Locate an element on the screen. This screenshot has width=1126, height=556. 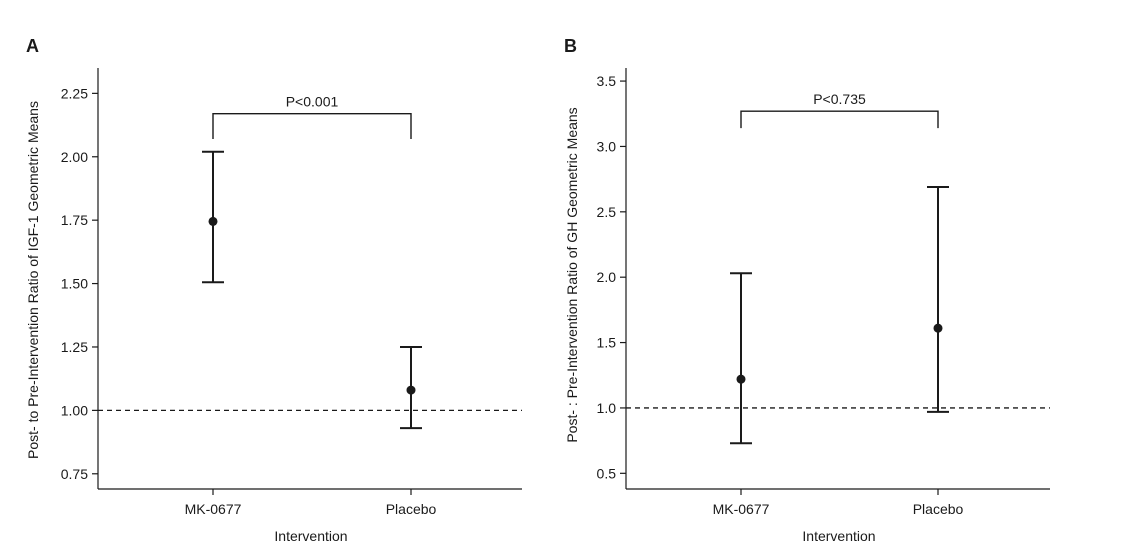
panel-a-y-tick-label: 2.25 is located at coordinates (74, 93).